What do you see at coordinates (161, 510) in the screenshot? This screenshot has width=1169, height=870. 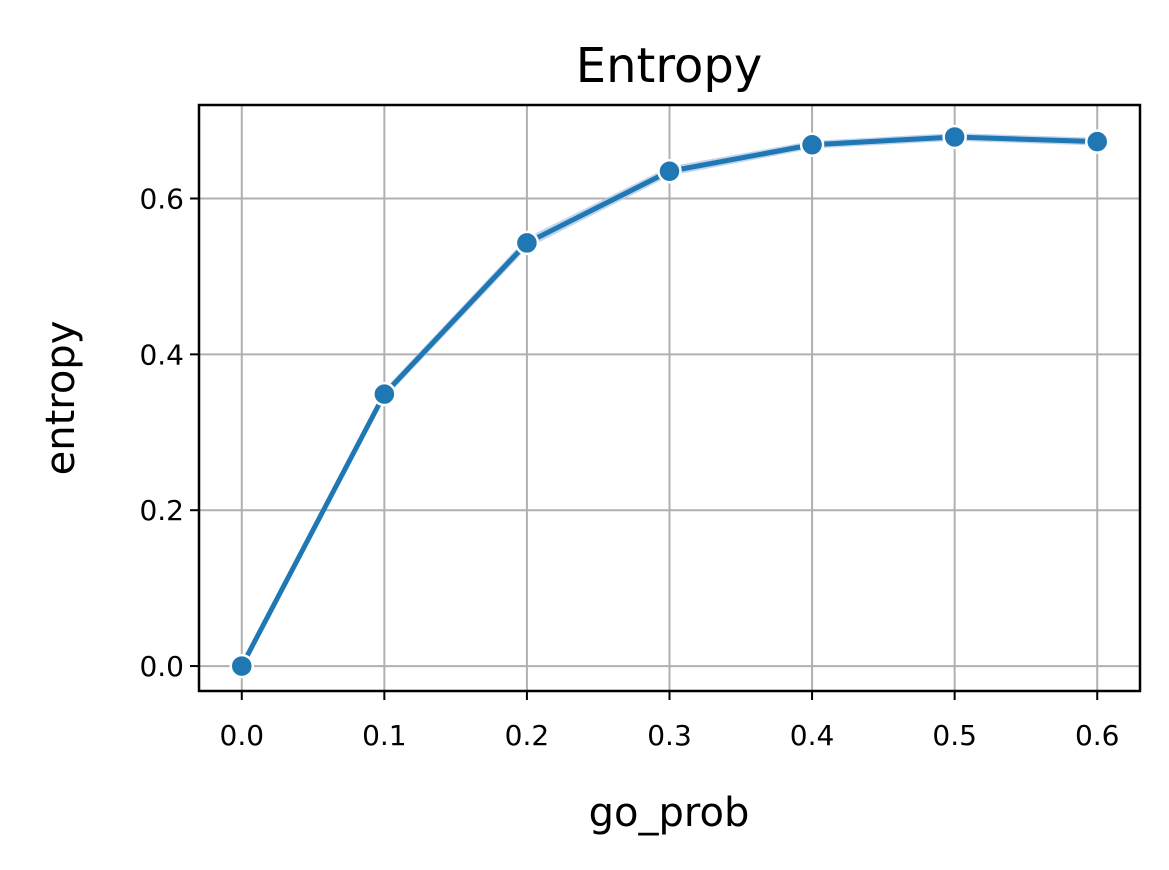 I see `y-tick-label: 0.2` at bounding box center [161, 510].